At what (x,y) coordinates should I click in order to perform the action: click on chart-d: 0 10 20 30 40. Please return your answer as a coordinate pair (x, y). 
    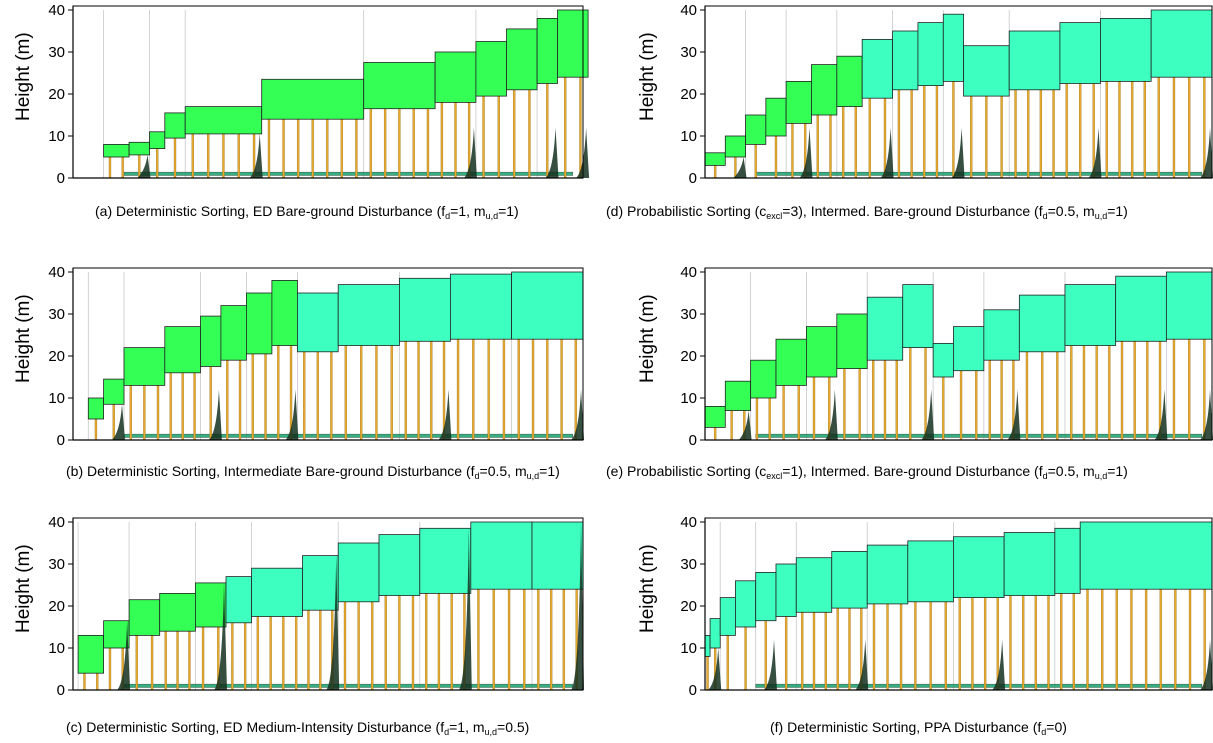
    Looking at the image, I should click on (946, 94).